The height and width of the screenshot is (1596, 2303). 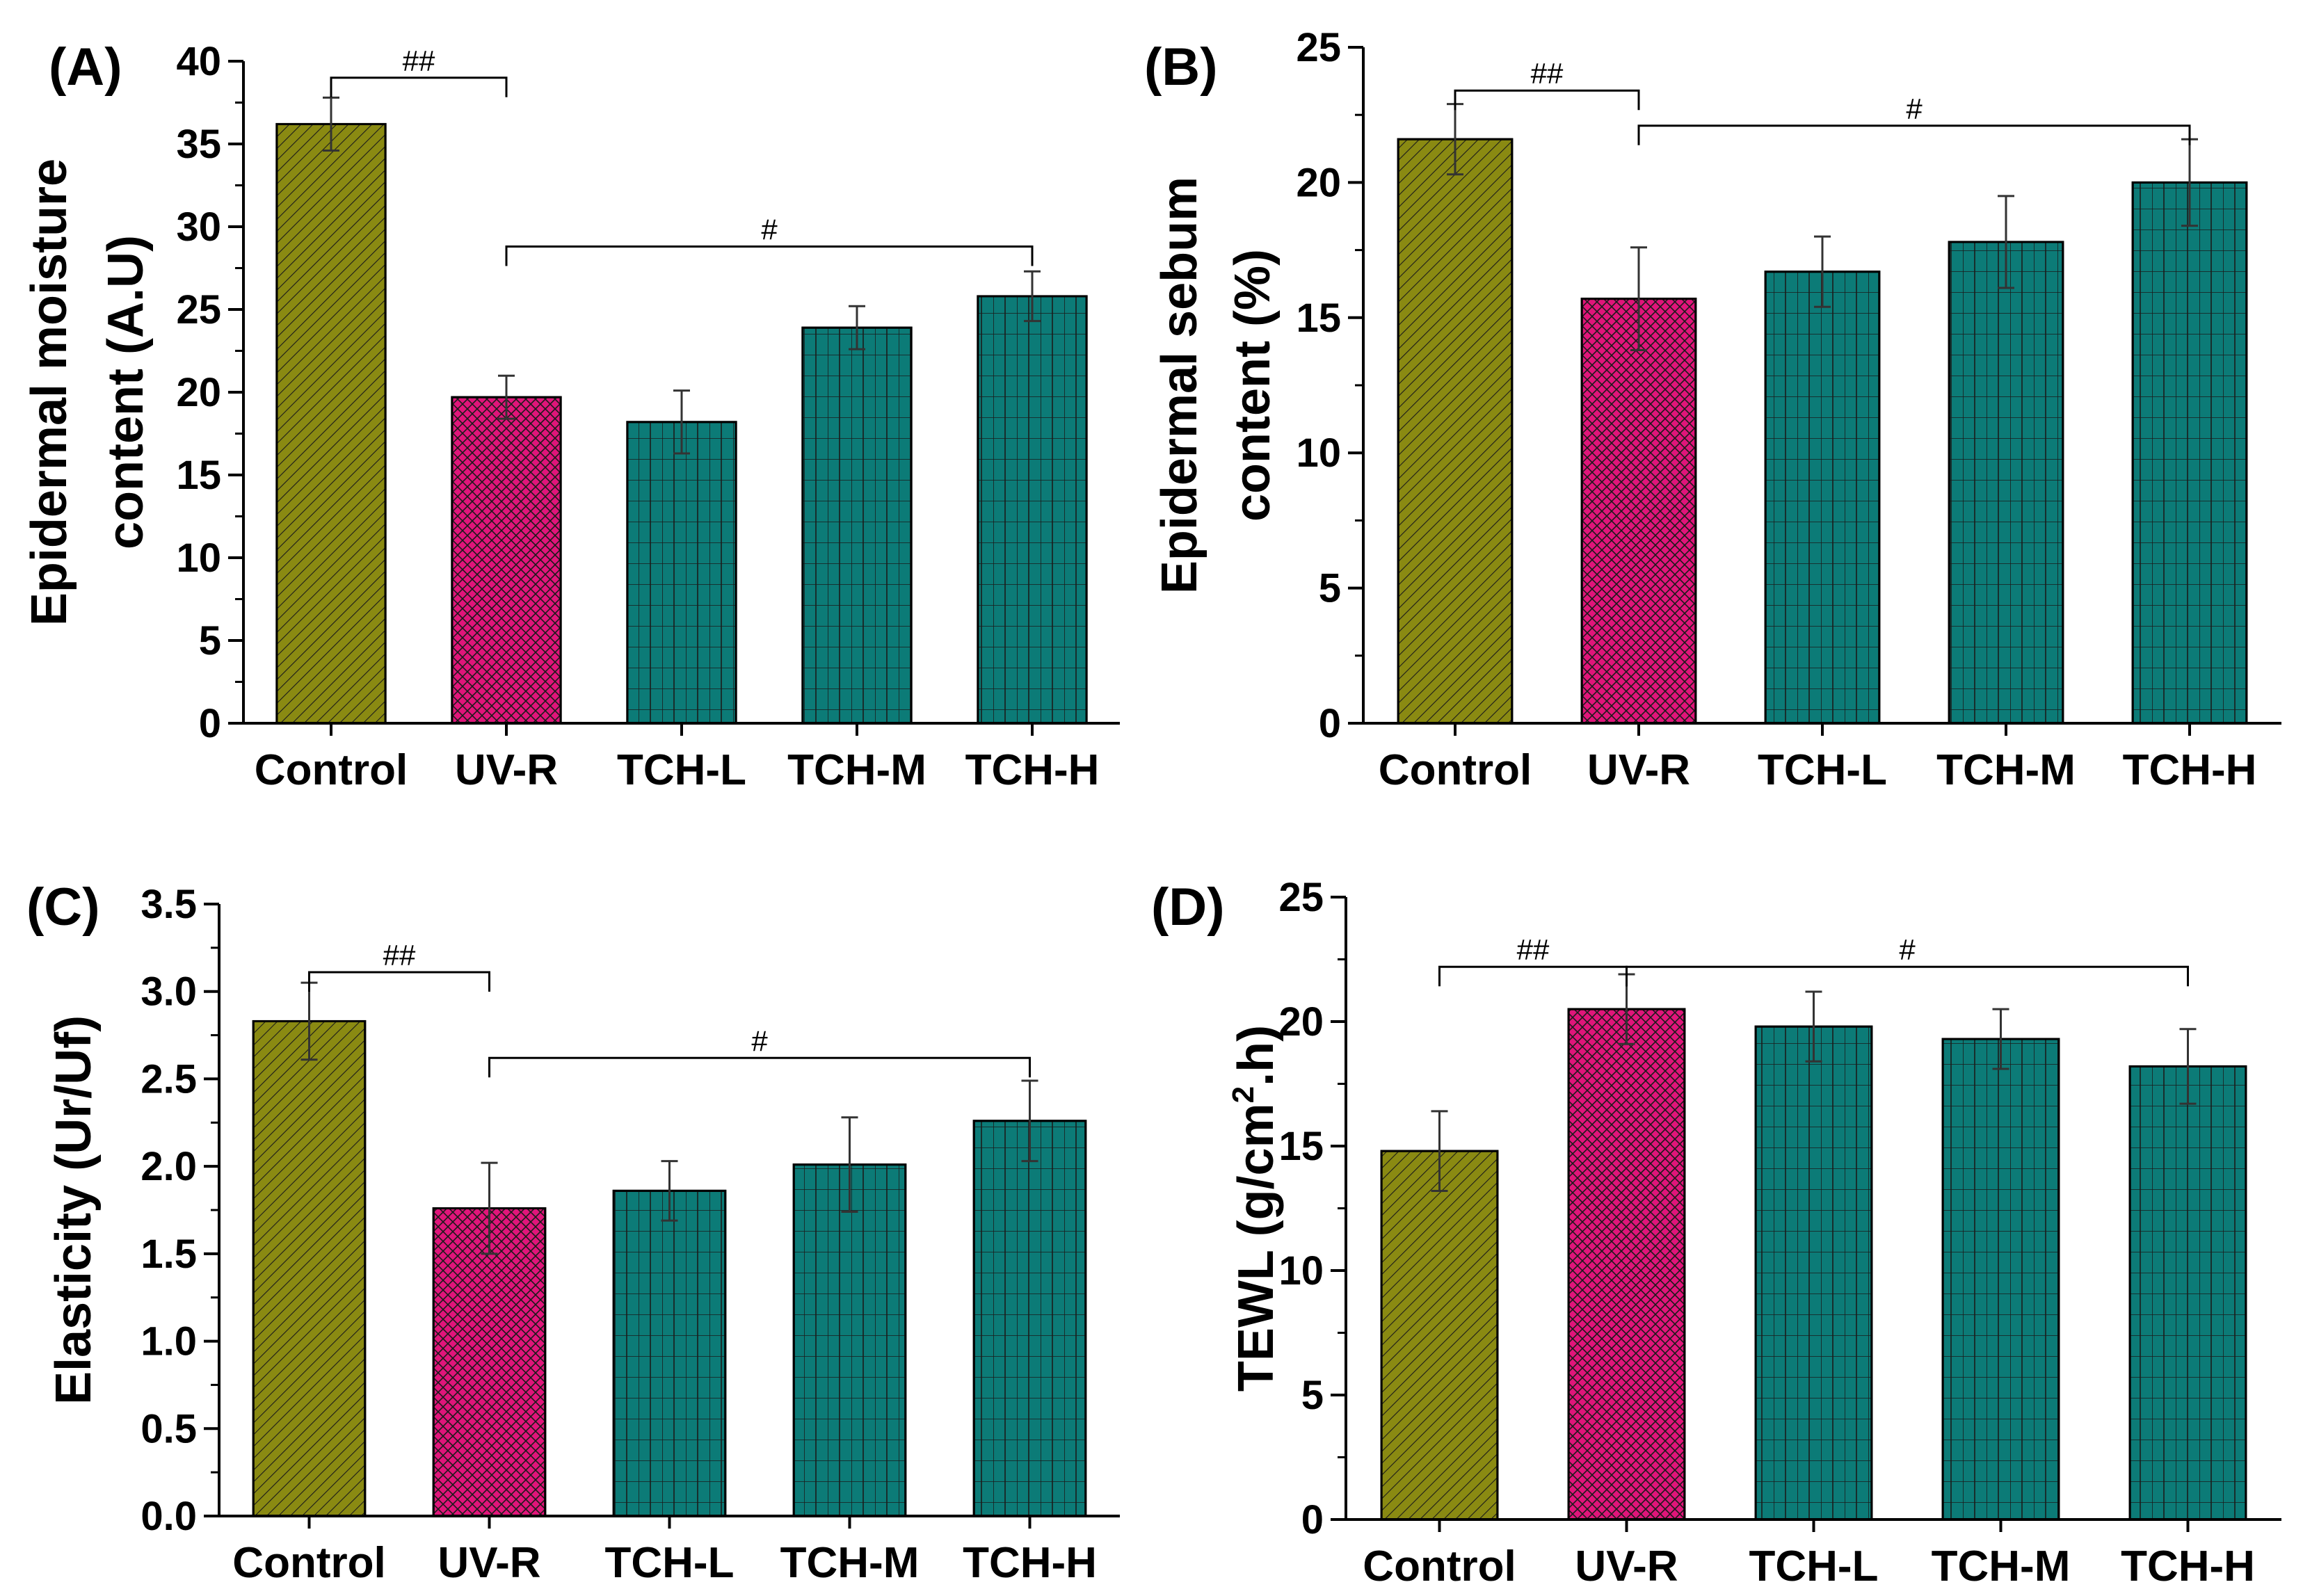 I want to click on y-axis-label: content (%), so click(x=1253, y=385).